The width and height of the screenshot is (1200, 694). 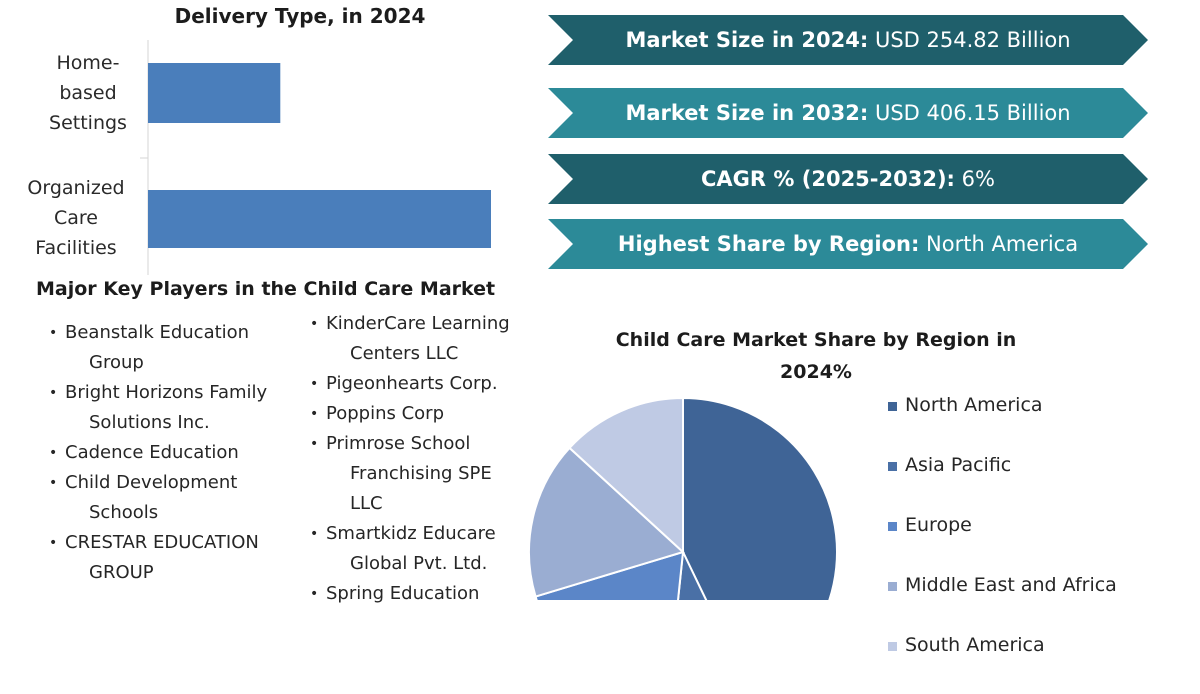 I want to click on pie-slice-asia-pacific, so click(x=692, y=574).